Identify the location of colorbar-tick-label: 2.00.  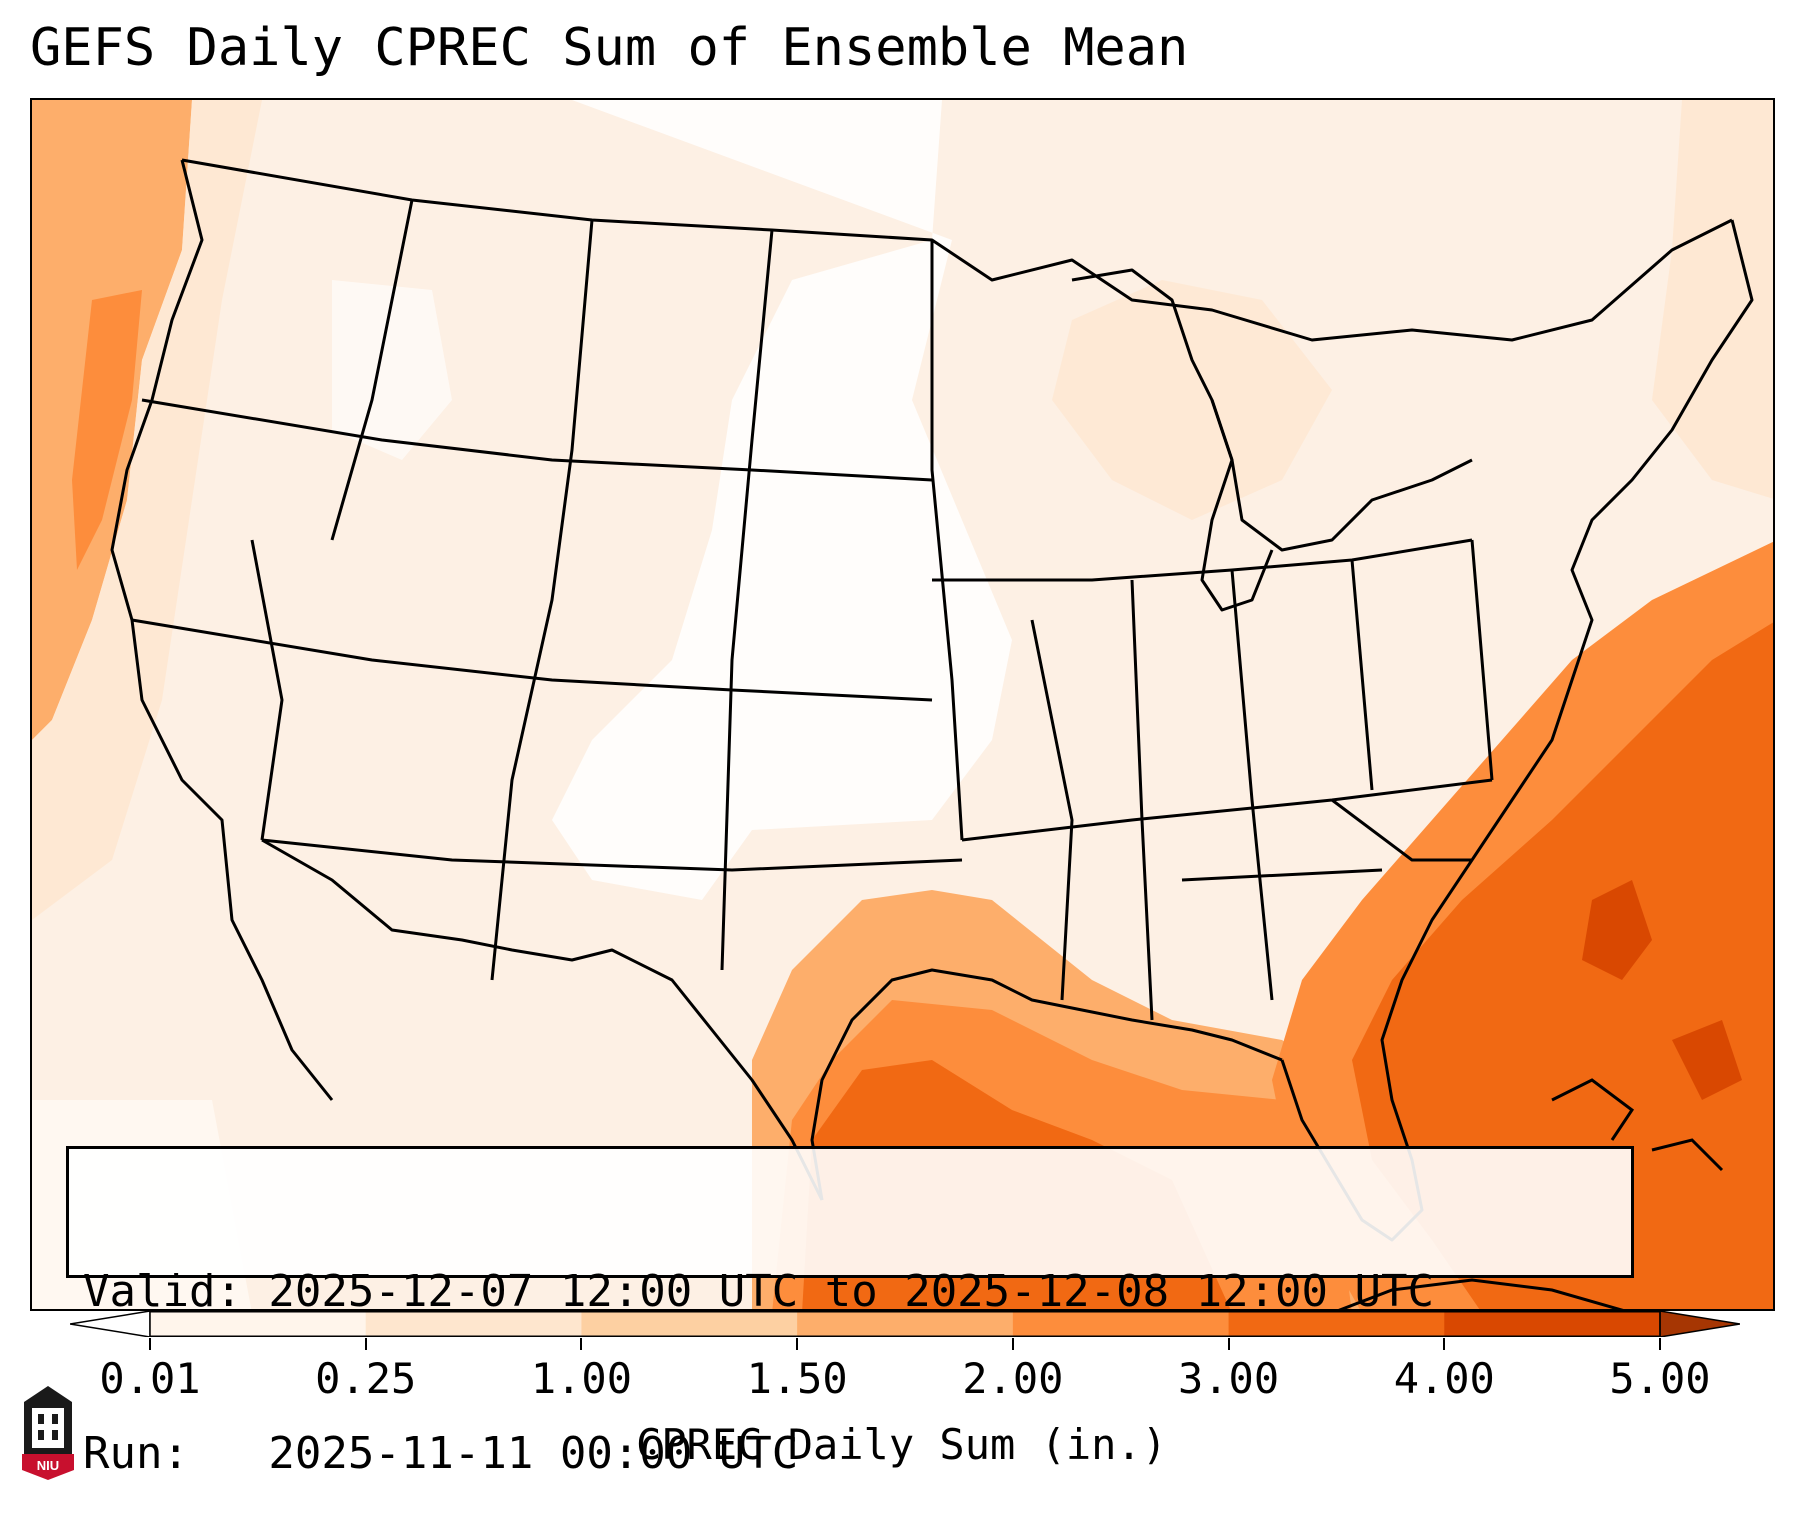
(1013, 1378).